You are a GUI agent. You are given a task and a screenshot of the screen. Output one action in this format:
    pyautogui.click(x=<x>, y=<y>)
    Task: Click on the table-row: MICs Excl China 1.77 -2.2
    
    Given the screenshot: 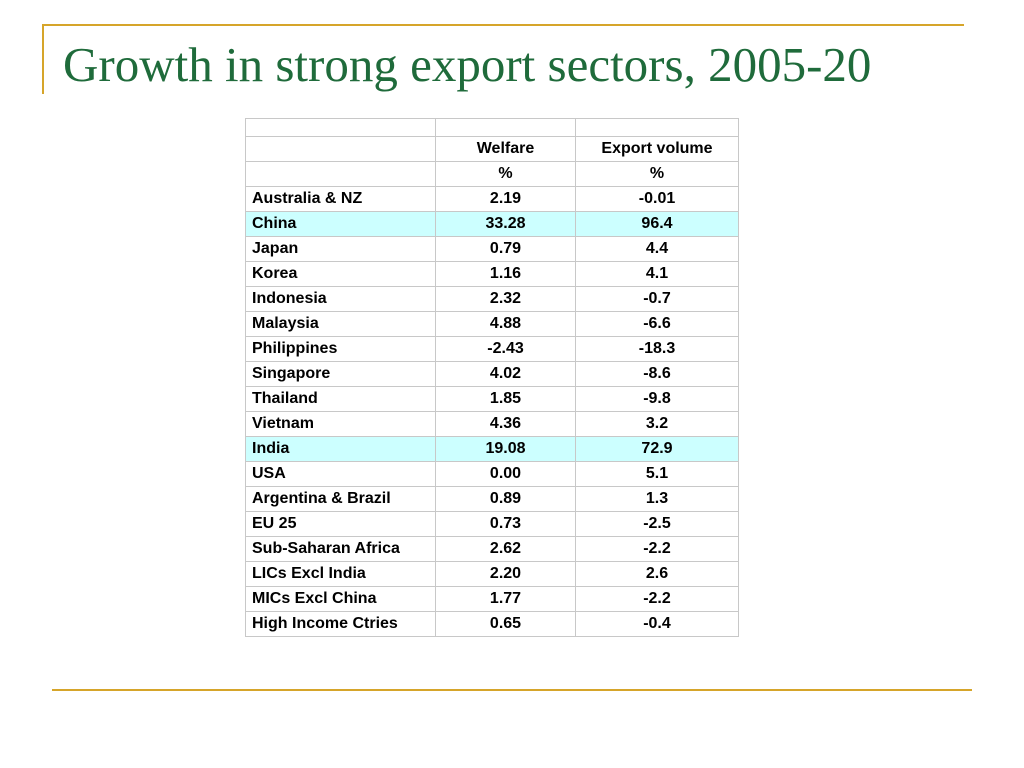 What is the action you would take?
    pyautogui.click(x=492, y=599)
    